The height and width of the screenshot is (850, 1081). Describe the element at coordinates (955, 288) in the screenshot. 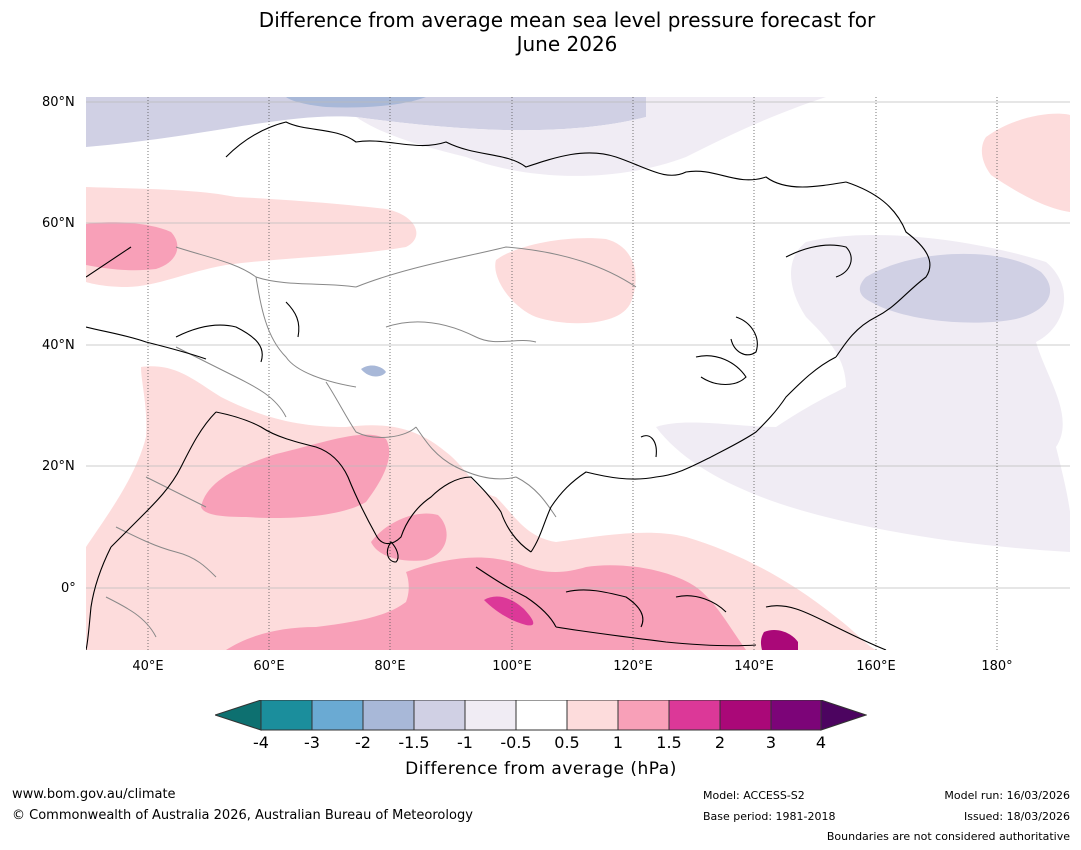

I see `anomaly-nw-pacific-lavender` at that location.